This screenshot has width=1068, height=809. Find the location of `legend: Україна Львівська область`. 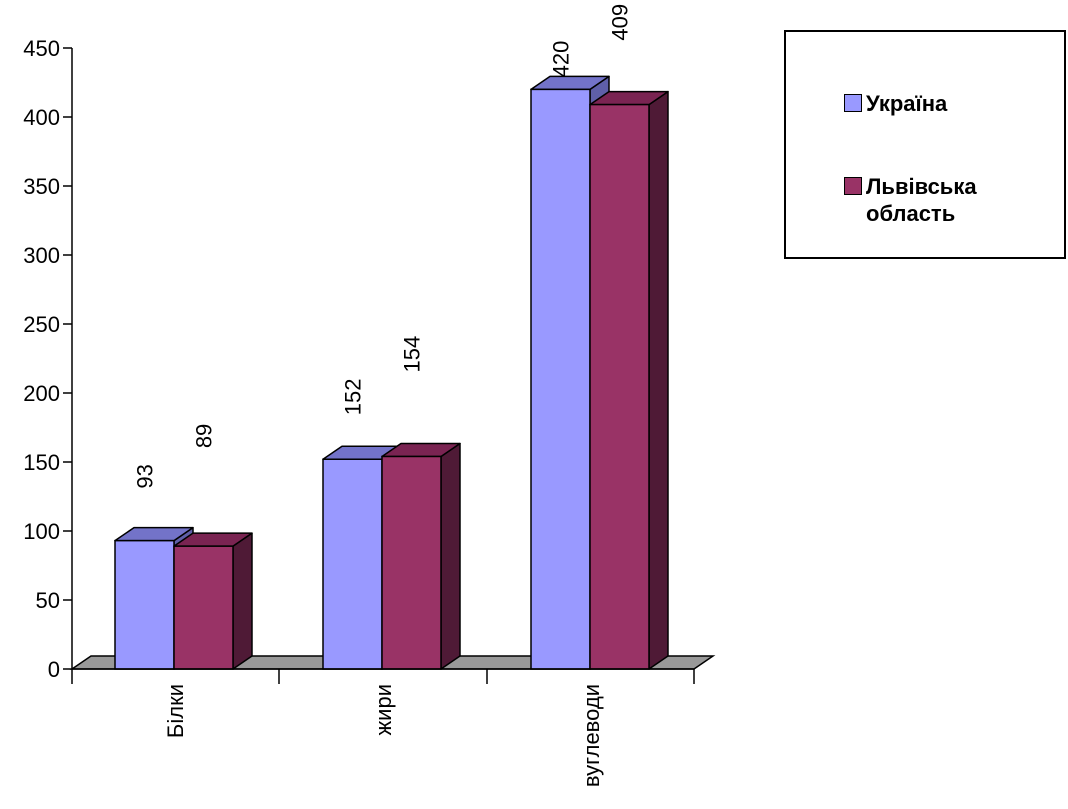

legend: Україна Львівська область is located at coordinates (925, 144).